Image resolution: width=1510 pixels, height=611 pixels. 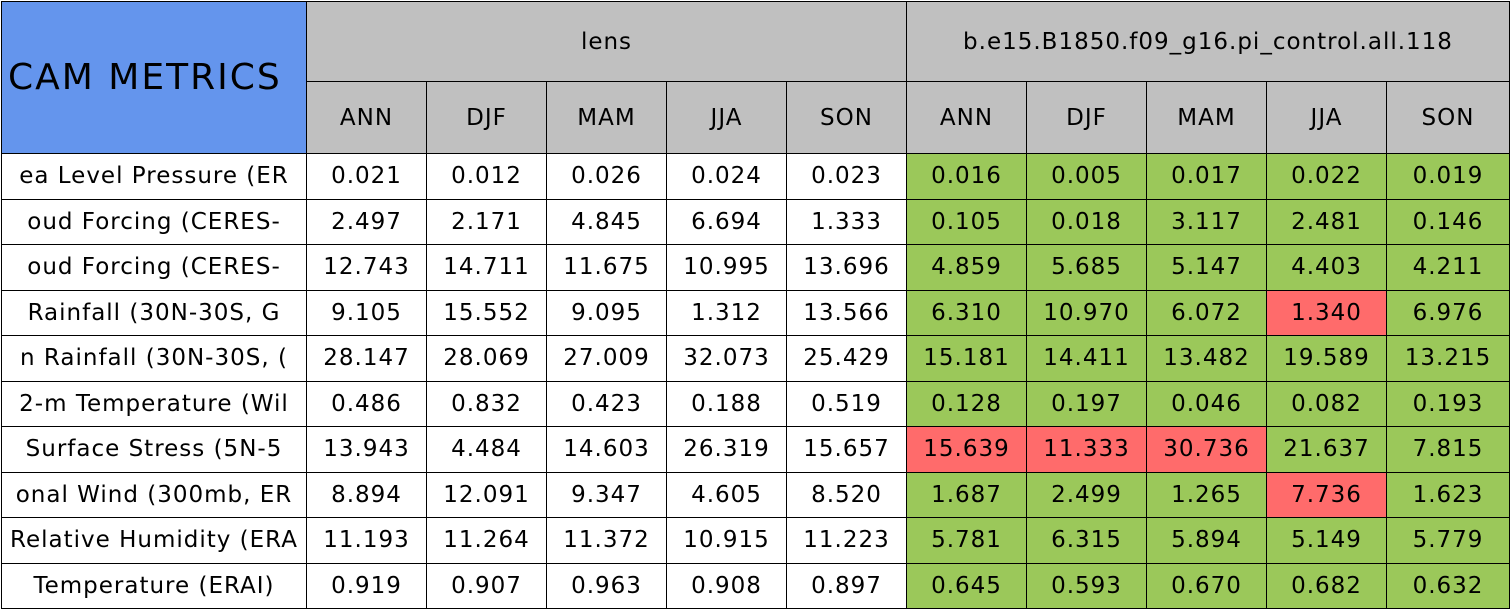 What do you see at coordinates (366, 585) in the screenshot?
I see `lens-value: 0.919` at bounding box center [366, 585].